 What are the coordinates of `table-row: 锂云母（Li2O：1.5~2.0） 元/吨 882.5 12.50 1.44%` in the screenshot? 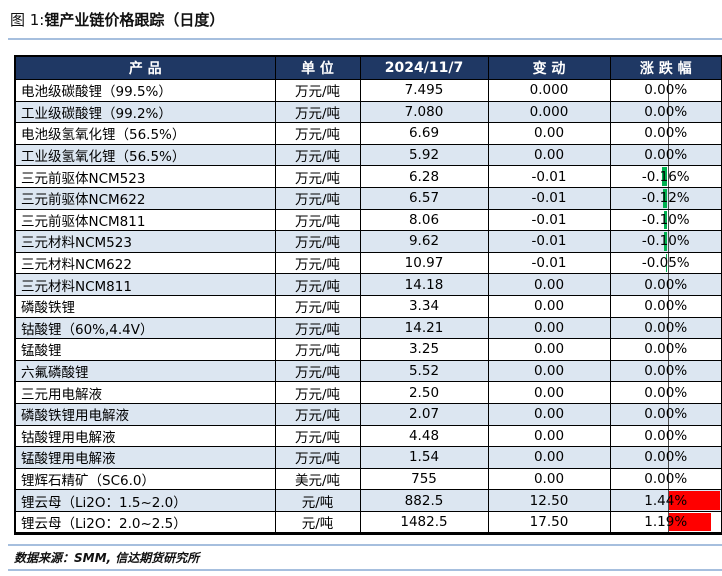 It's located at (368, 500).